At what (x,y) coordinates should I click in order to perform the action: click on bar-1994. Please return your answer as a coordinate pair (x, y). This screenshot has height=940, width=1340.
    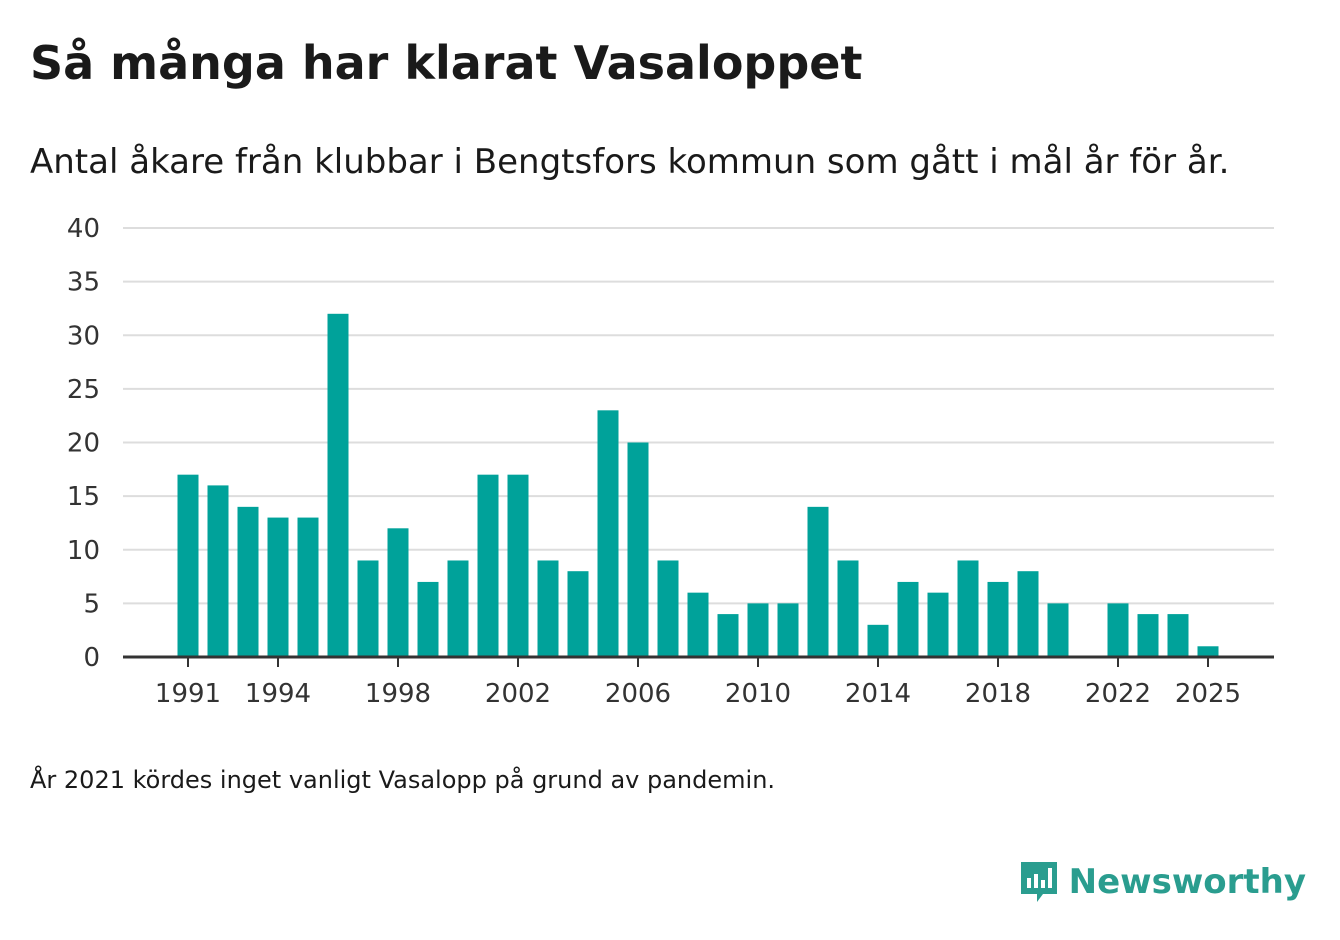
    Looking at the image, I should click on (278, 587).